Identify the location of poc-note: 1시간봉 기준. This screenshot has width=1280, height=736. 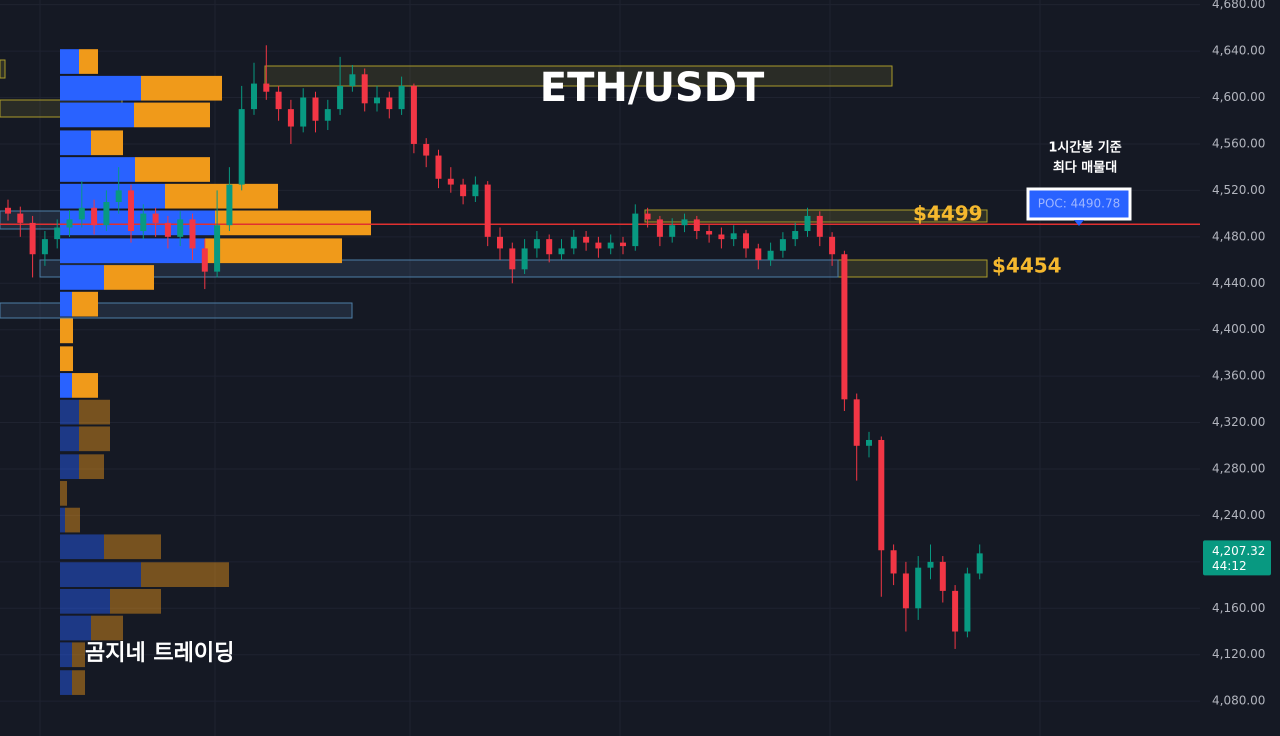
(1084, 148).